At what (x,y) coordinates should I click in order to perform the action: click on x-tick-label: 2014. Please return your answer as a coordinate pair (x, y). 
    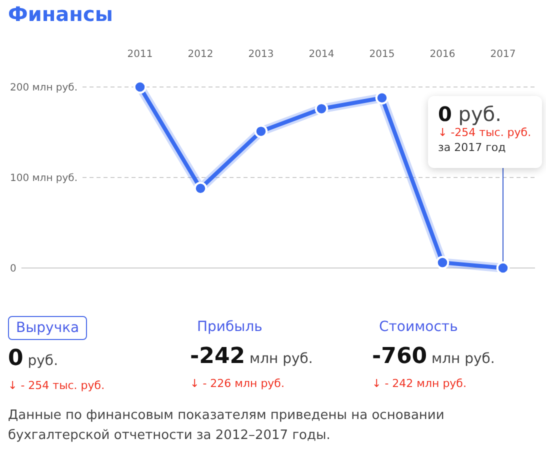
    Looking at the image, I should click on (321, 54).